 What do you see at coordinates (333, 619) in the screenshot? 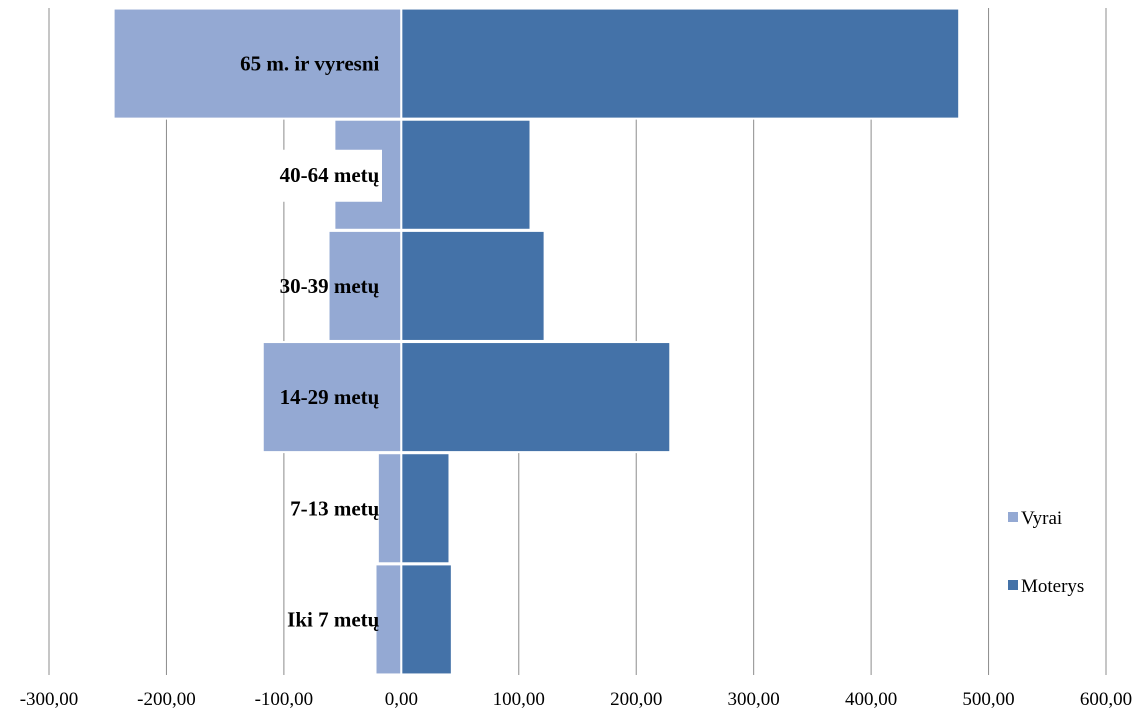
I see `category-label: Iki 7 metų` at bounding box center [333, 619].